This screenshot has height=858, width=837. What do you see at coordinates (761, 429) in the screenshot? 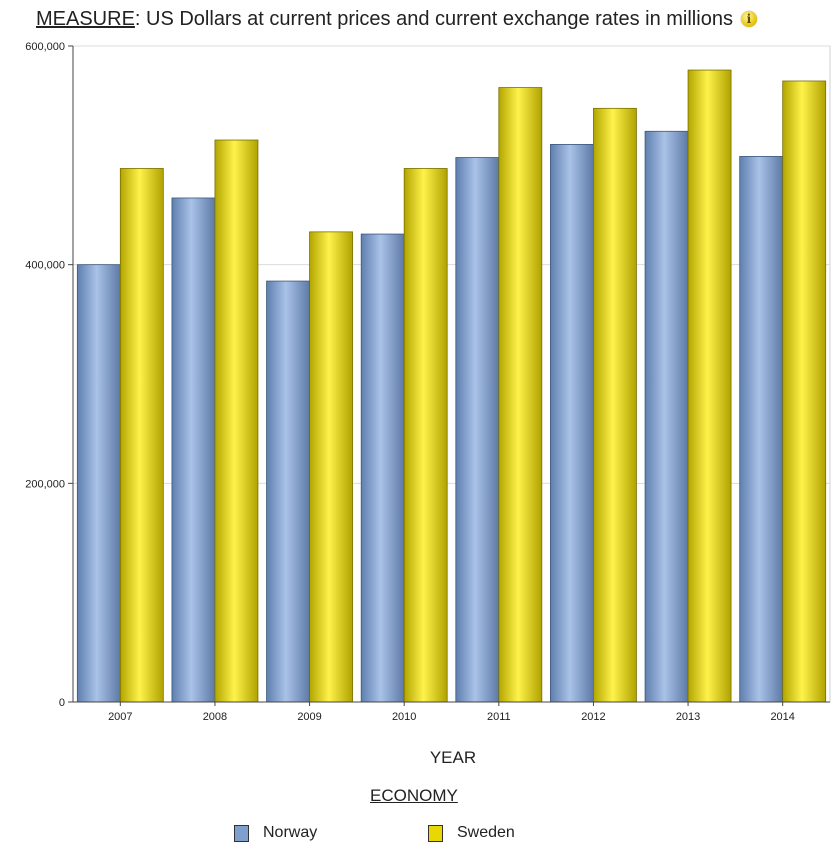
I see `bar-norway-2014` at bounding box center [761, 429].